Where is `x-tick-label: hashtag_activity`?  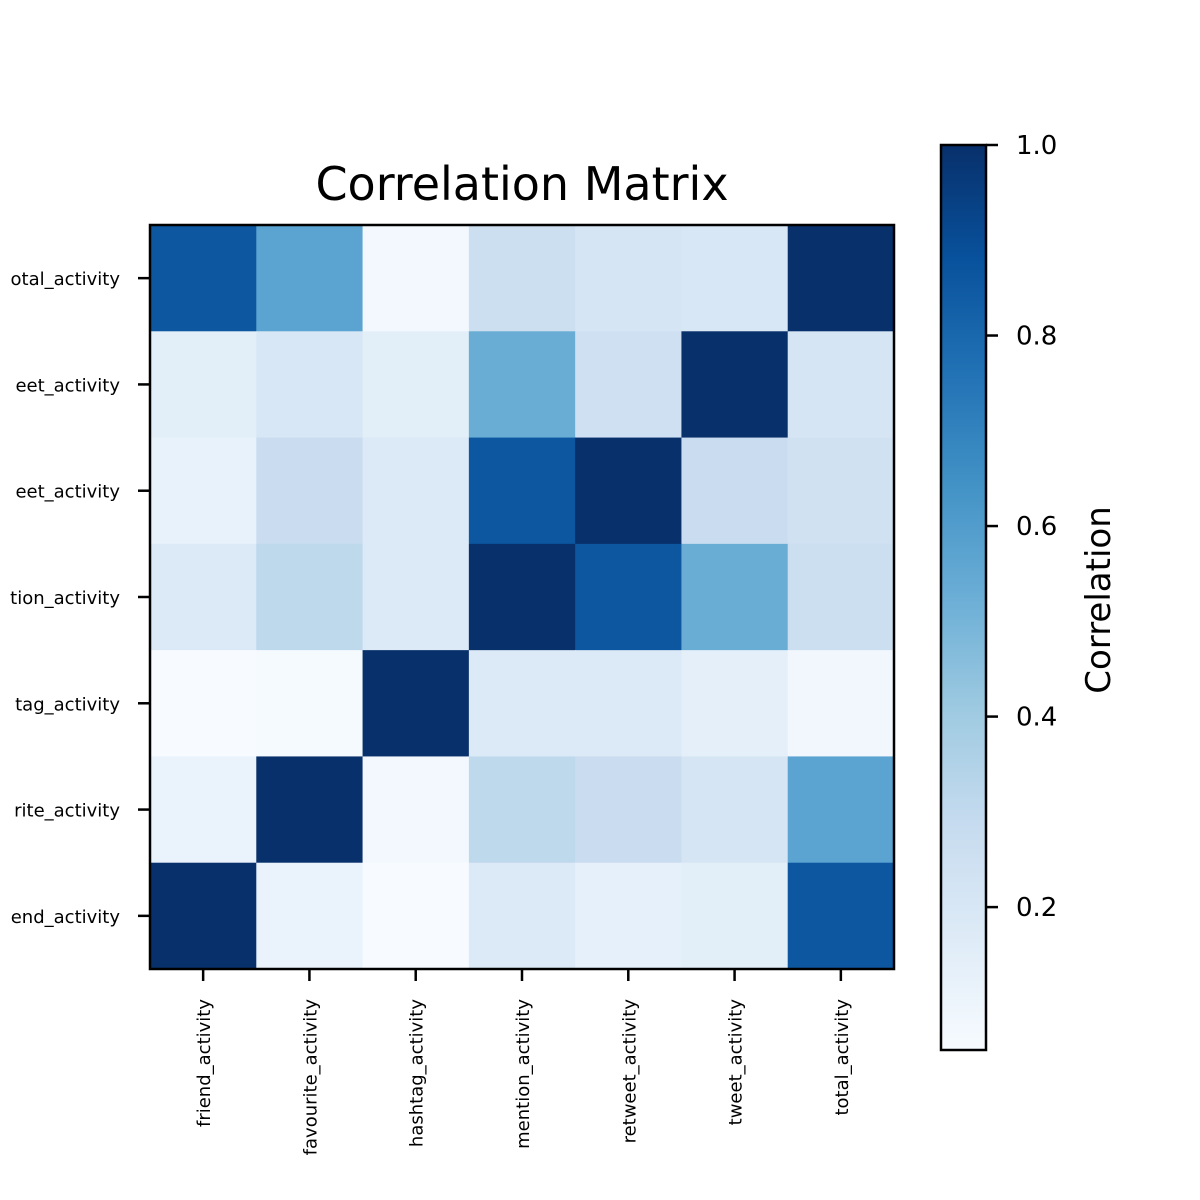
x-tick-label: hashtag_activity is located at coordinates (417, 1073).